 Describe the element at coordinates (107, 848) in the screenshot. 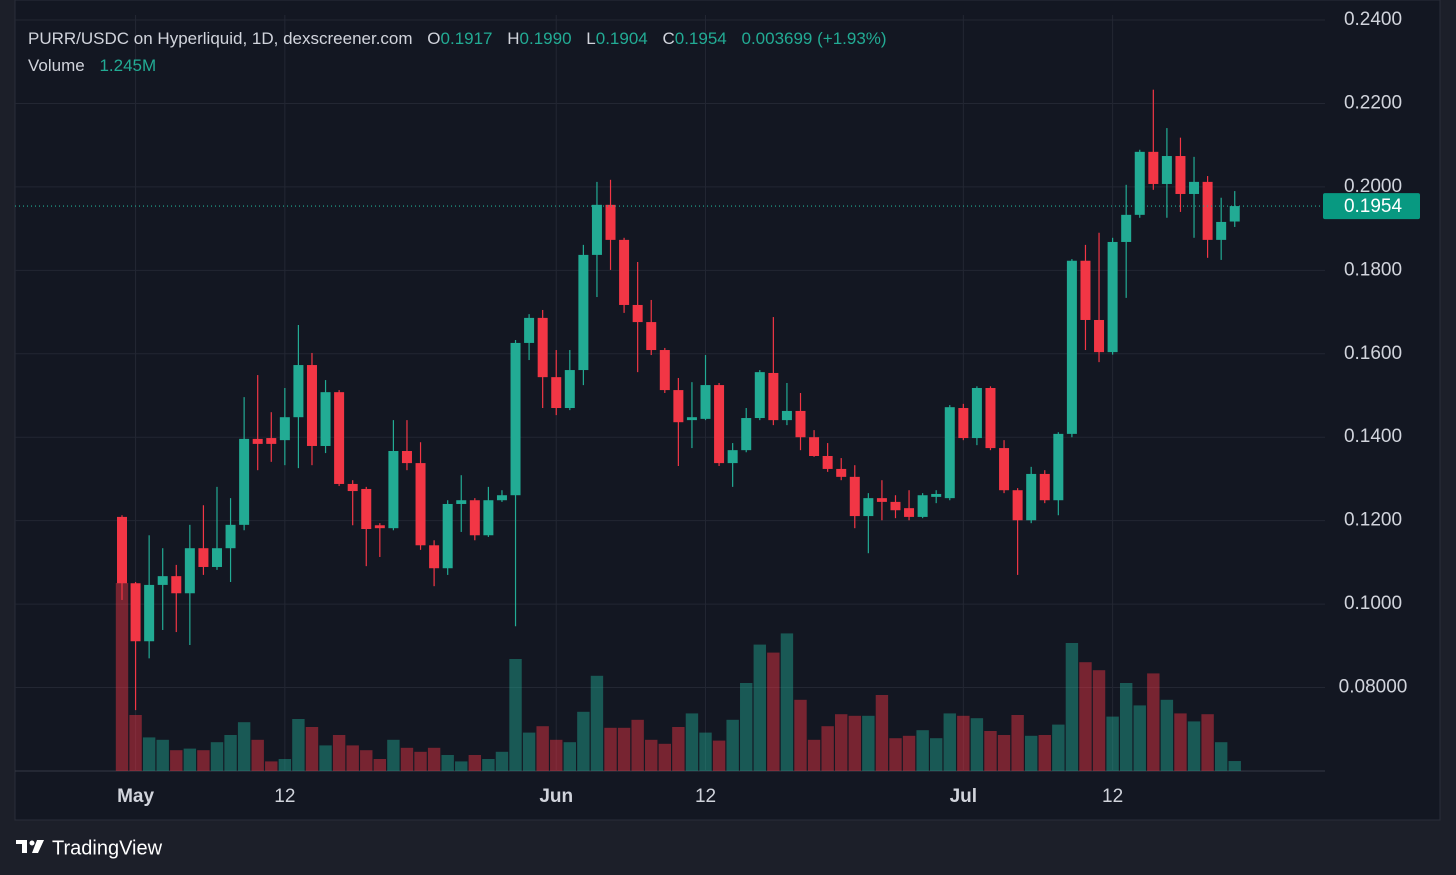

I see `brand-name: TradingView` at that location.